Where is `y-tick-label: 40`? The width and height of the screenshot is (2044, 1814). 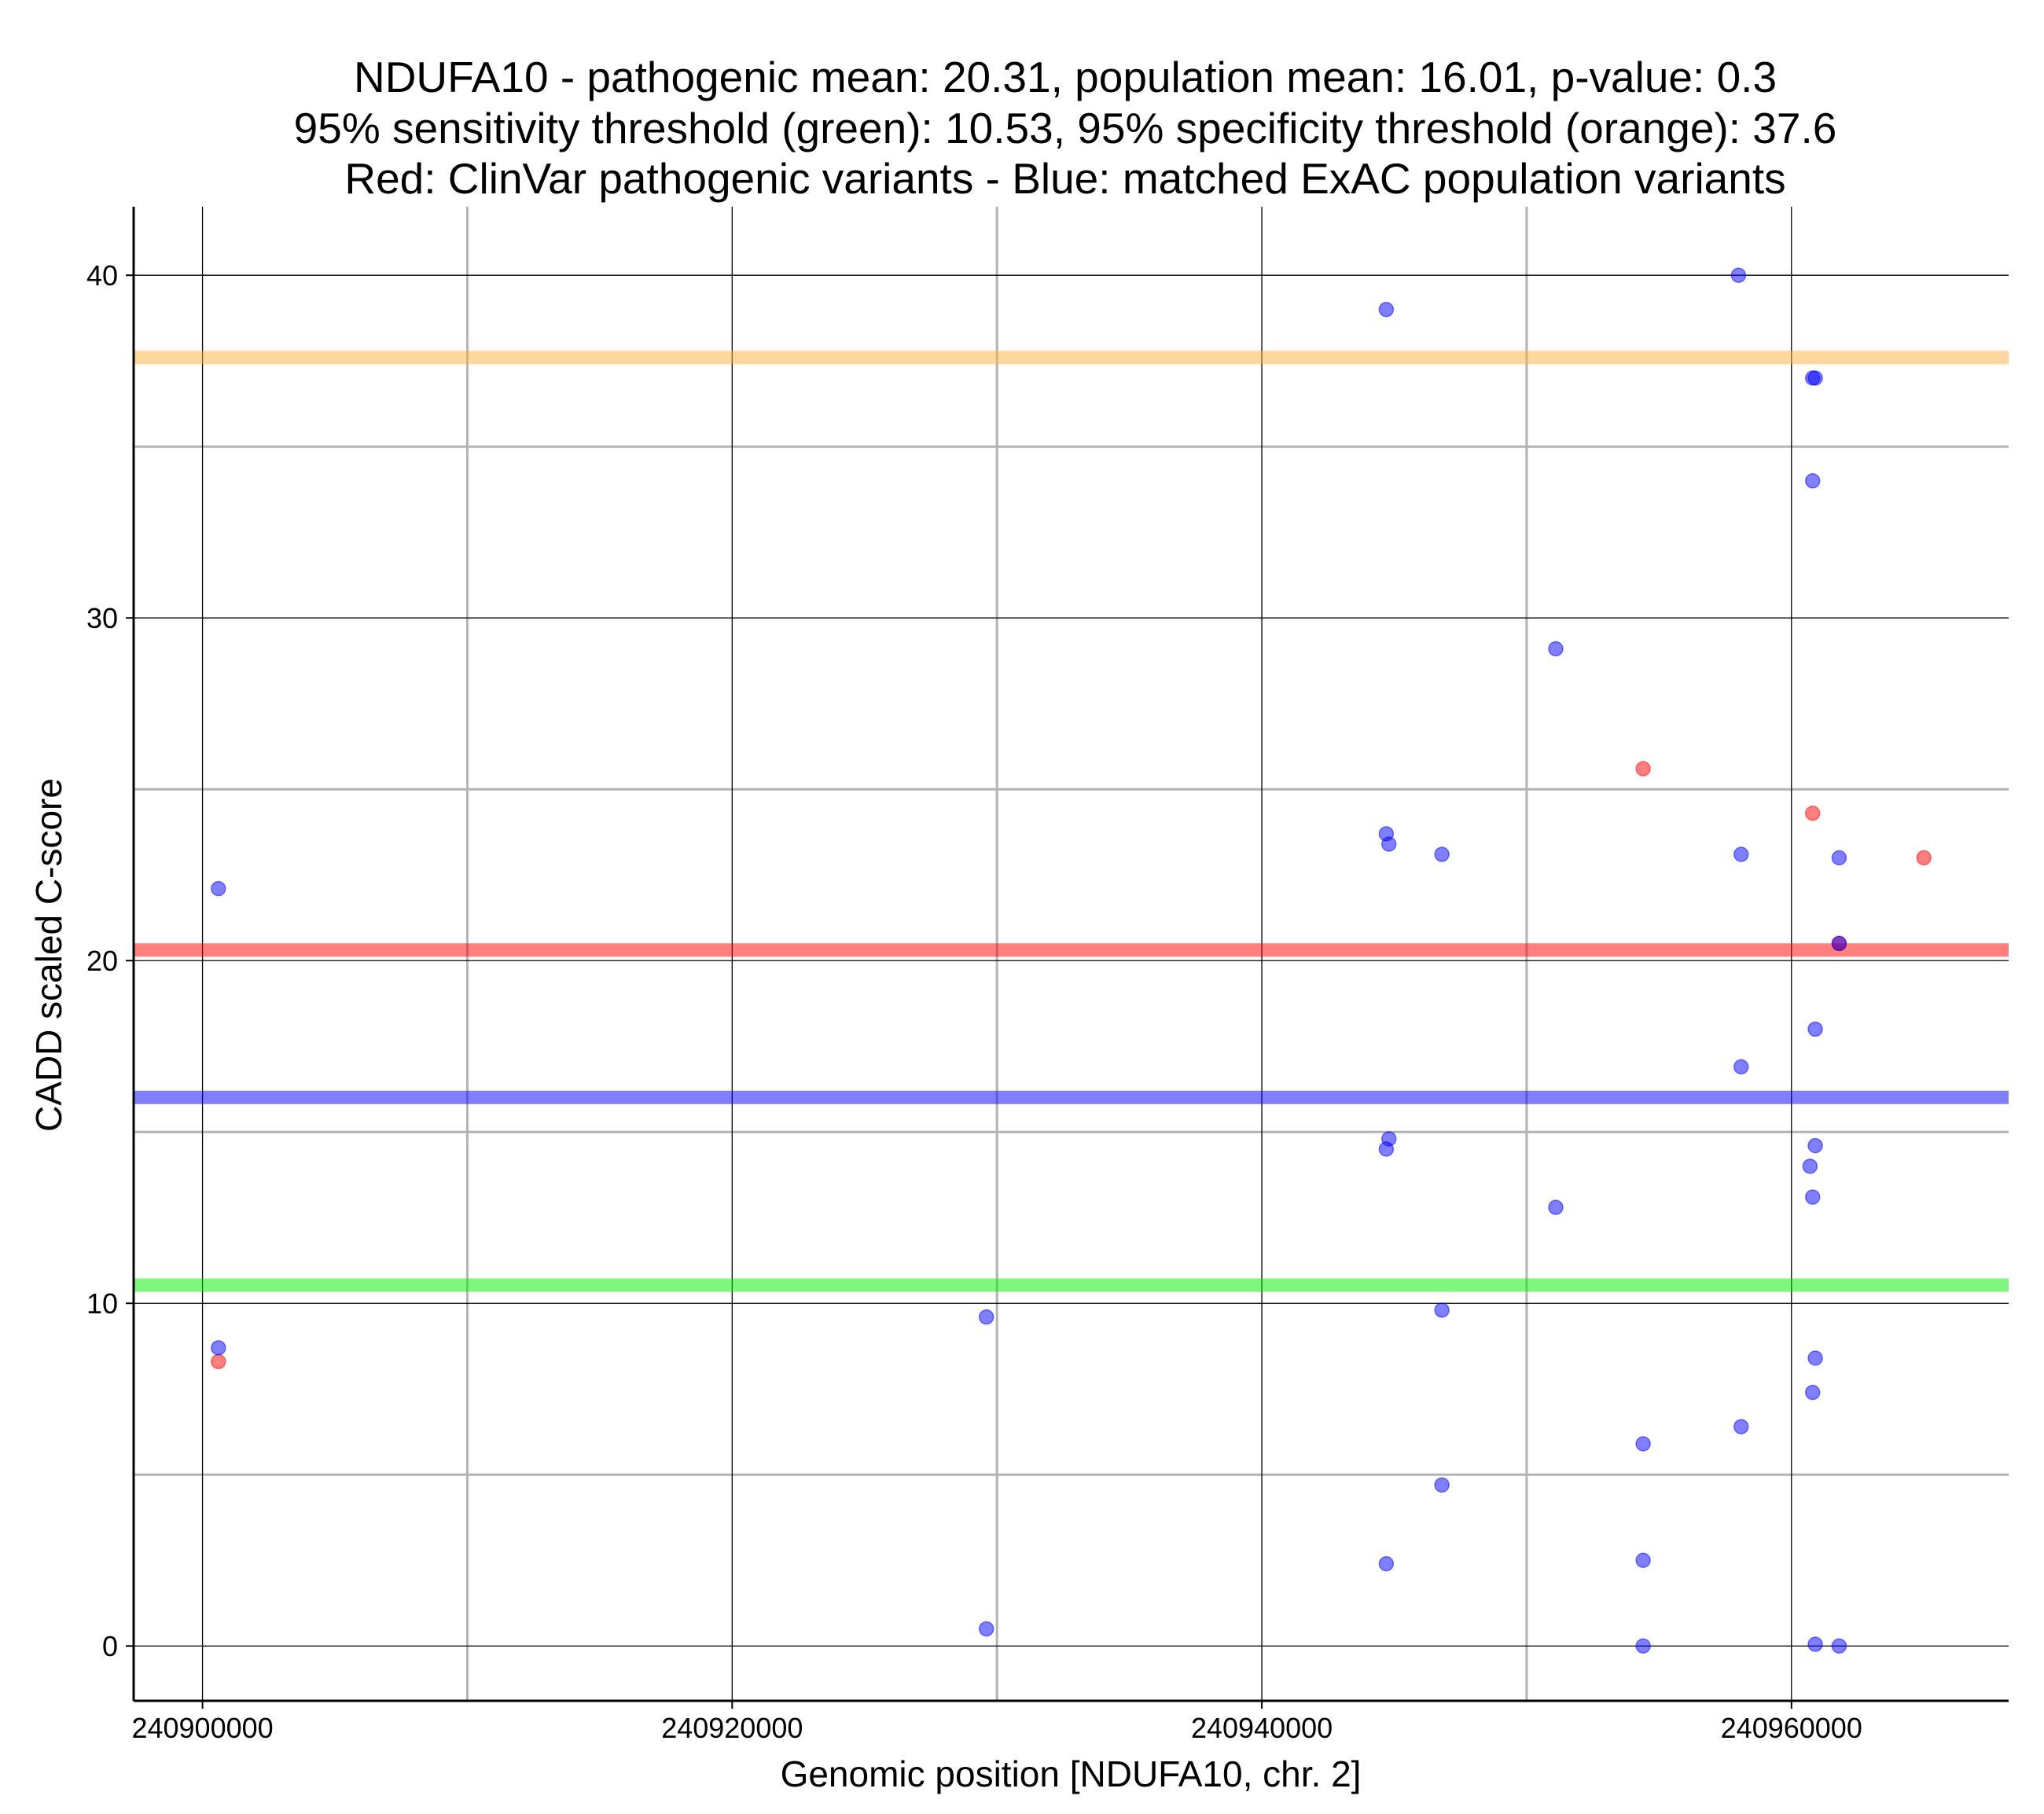
y-tick-label: 40 is located at coordinates (102, 275).